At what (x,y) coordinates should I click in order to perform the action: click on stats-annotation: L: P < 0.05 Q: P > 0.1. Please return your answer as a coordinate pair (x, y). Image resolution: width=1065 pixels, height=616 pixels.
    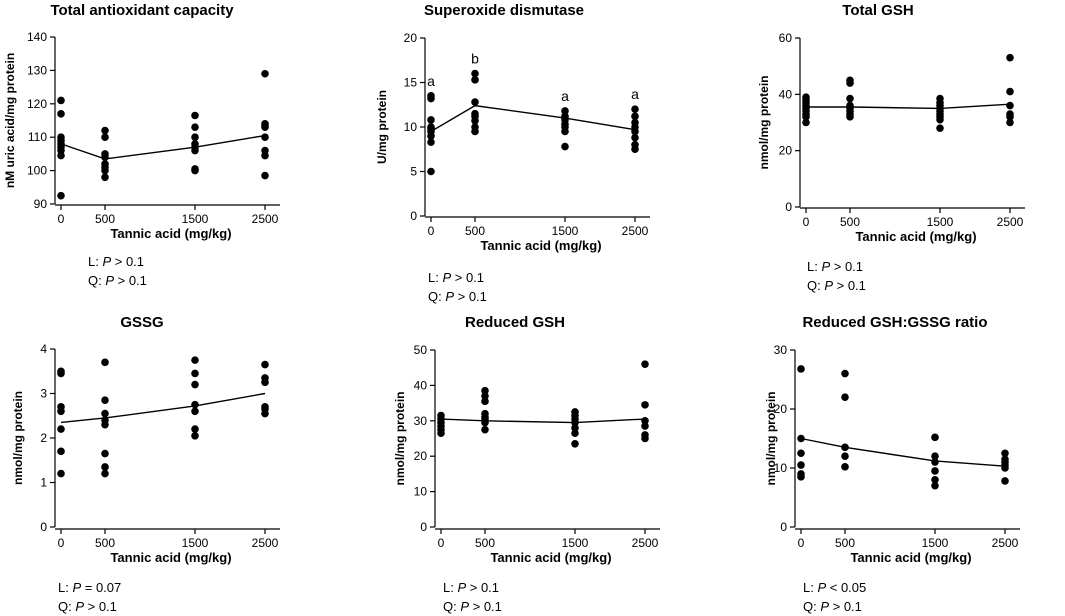
    Looking at the image, I should click on (834, 597).